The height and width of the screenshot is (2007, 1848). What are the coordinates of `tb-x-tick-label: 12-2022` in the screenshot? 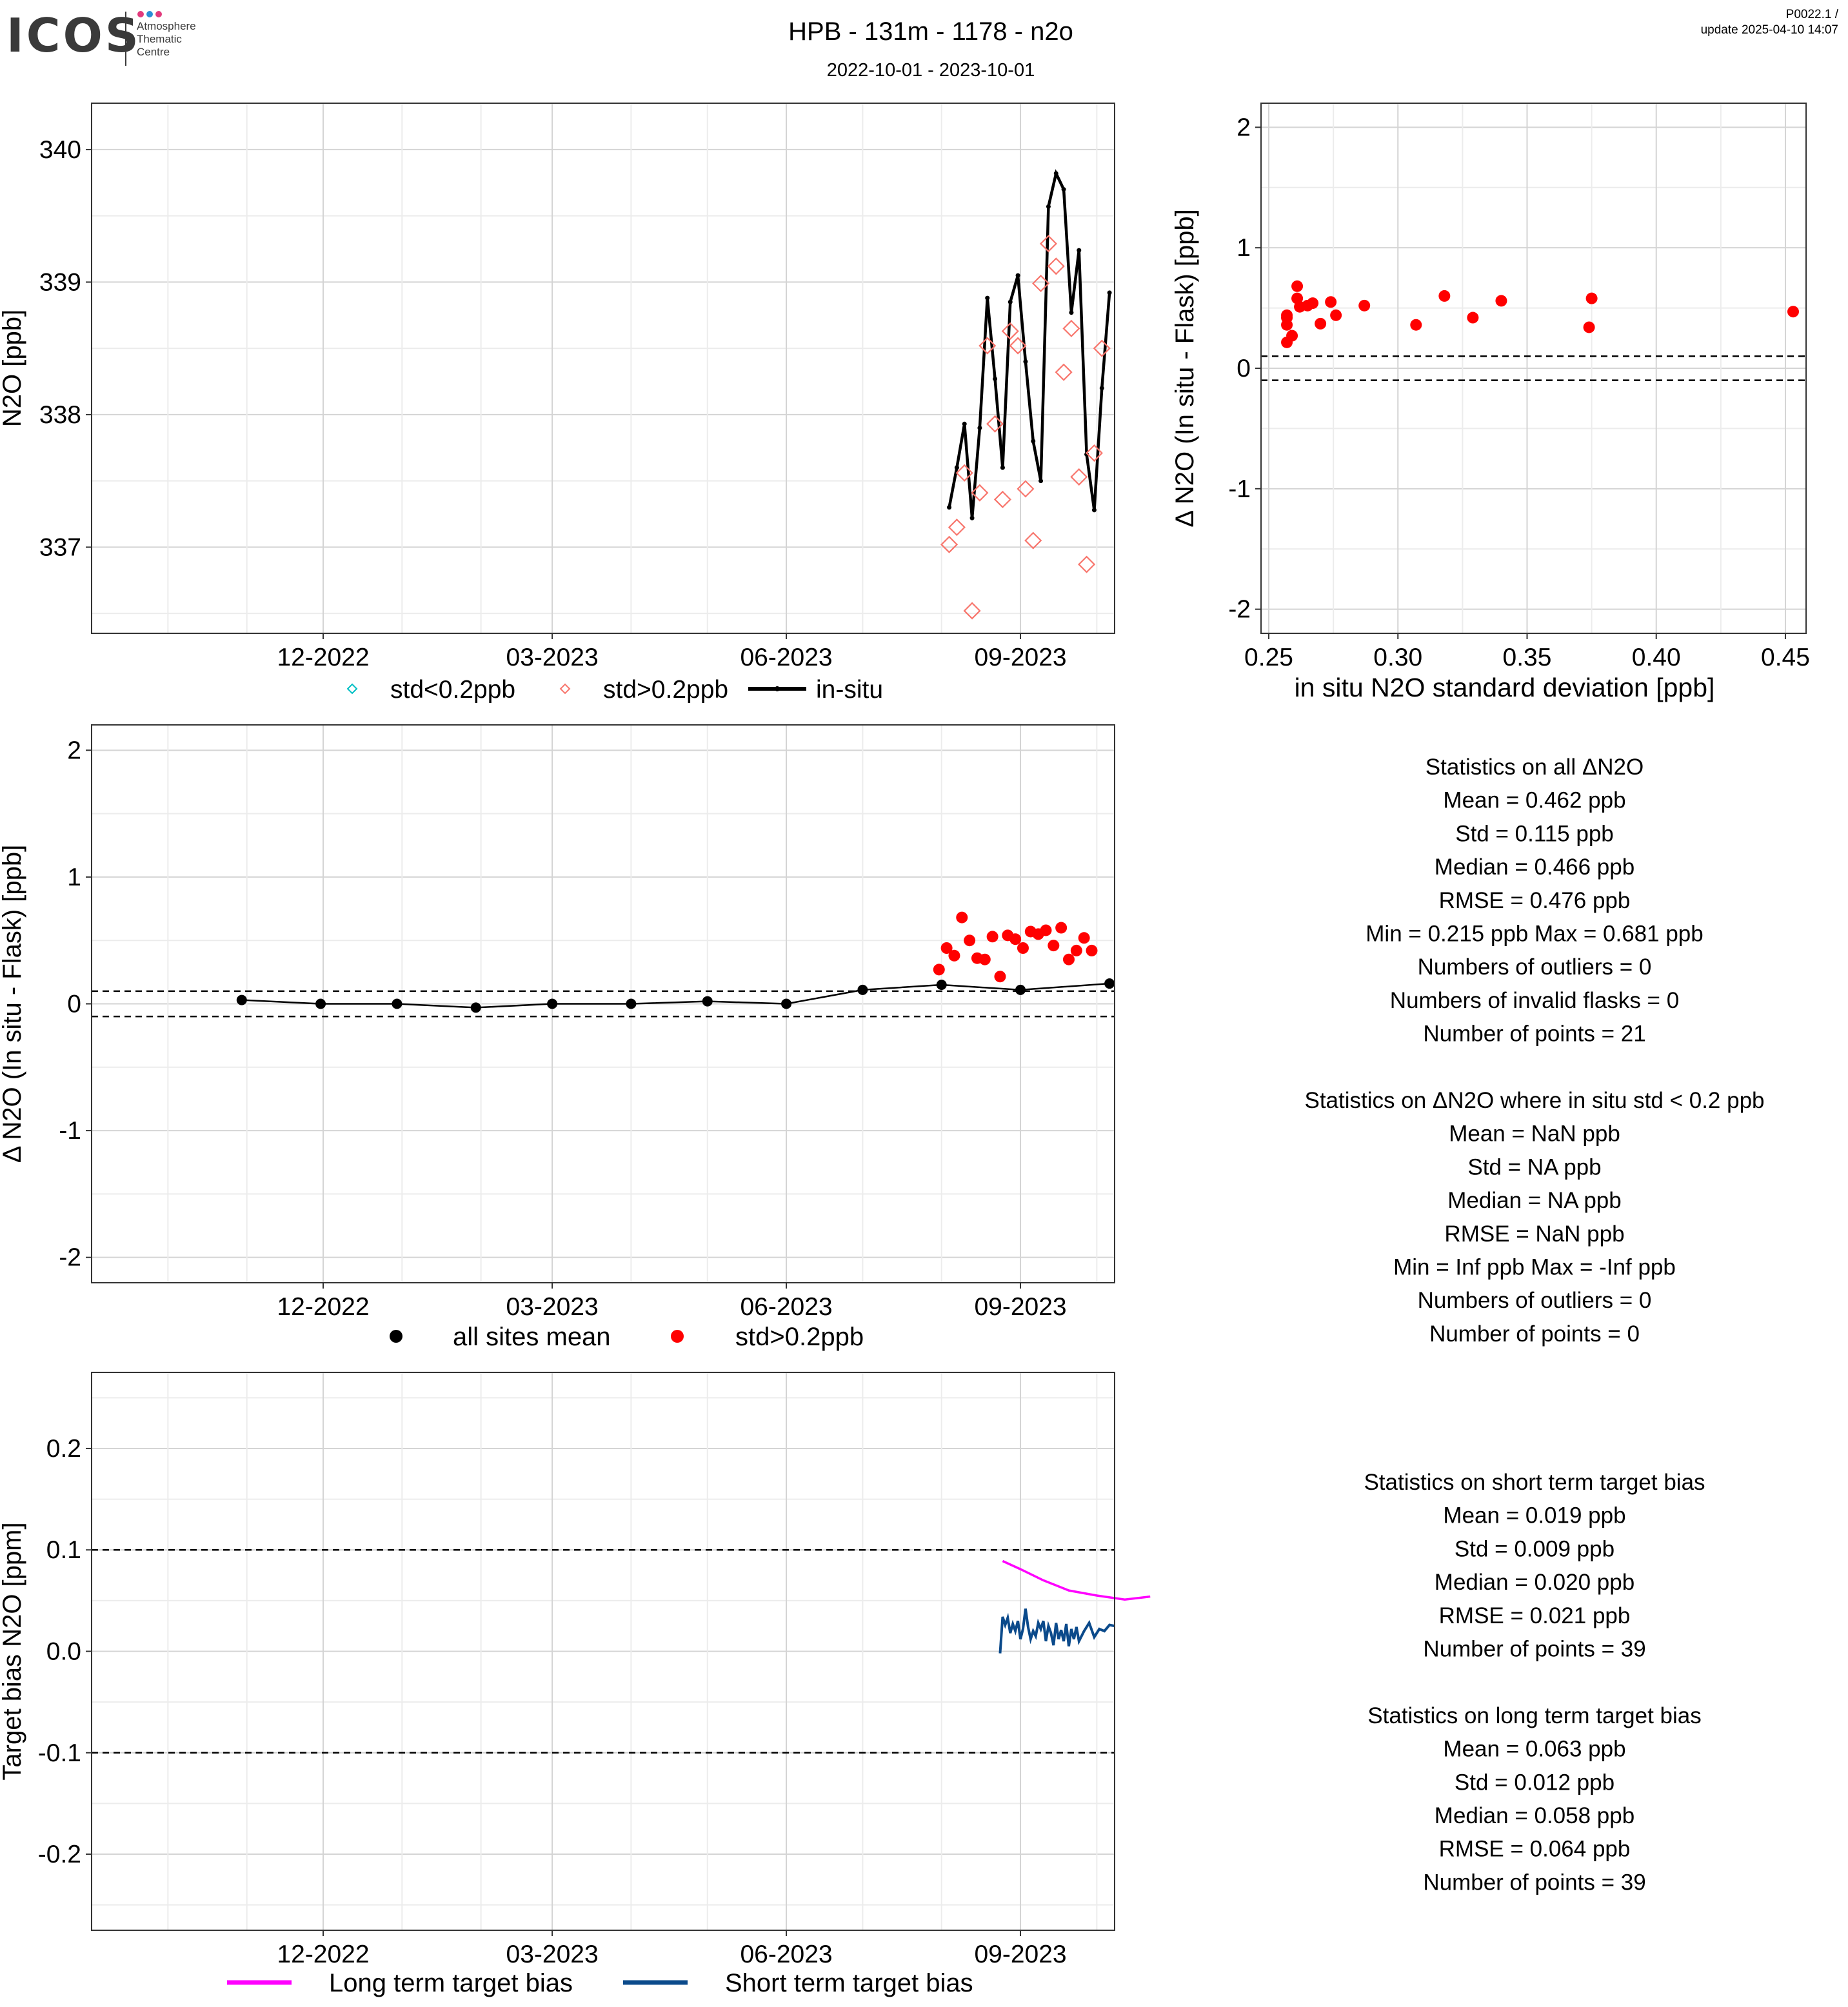 It's located at (323, 1954).